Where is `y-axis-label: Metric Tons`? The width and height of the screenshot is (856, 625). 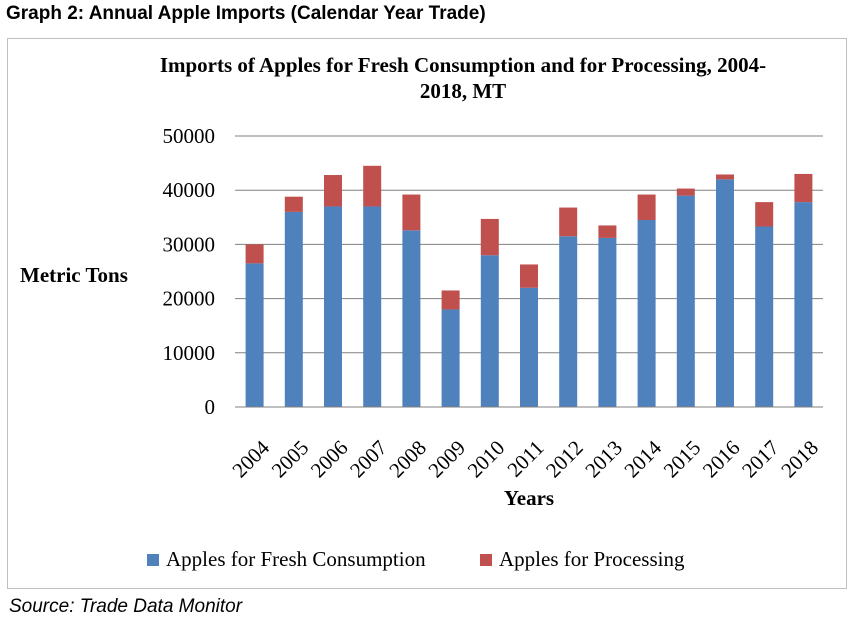 y-axis-label: Metric Tons is located at coordinates (74, 275).